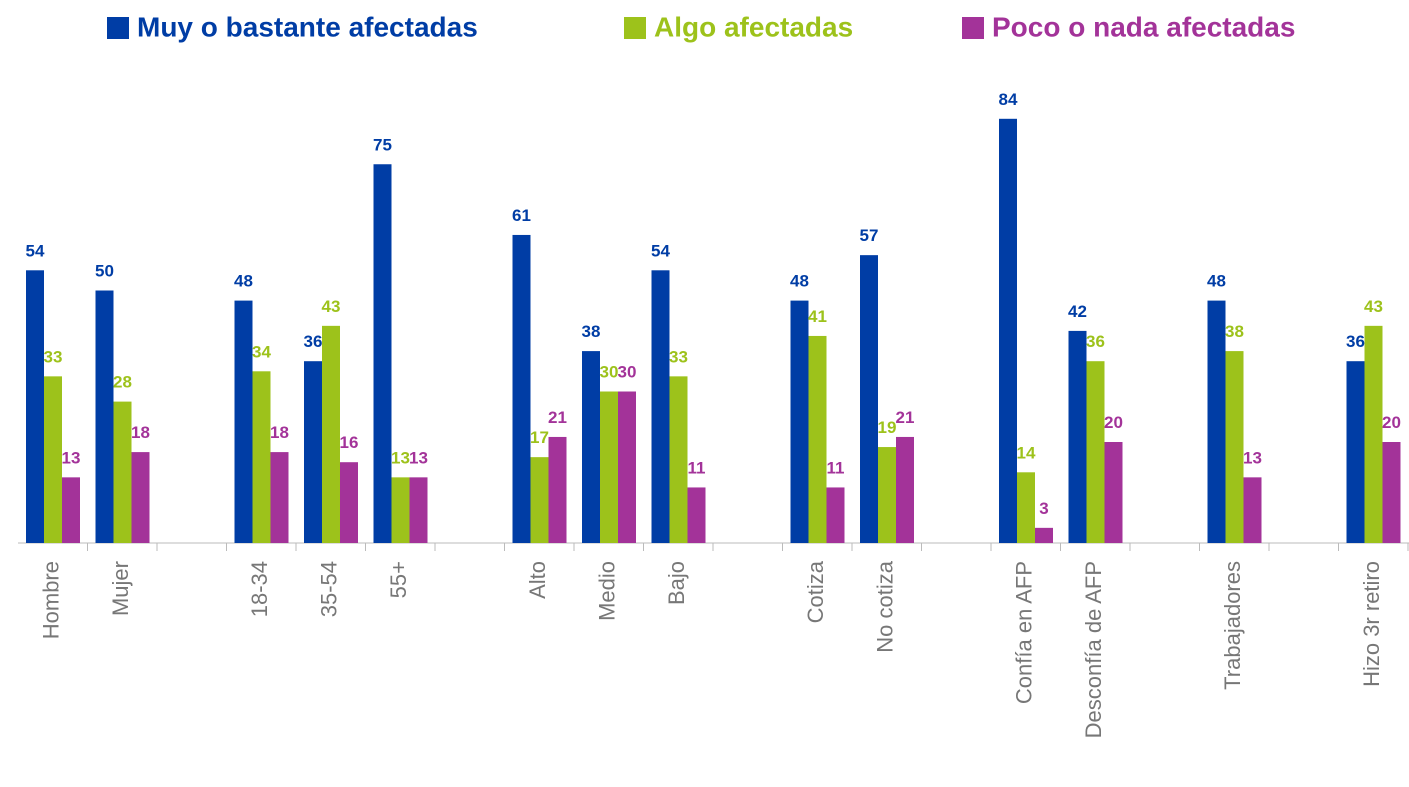 This screenshot has width=1409, height=787. Describe the element at coordinates (753, 26) in the screenshot. I see `legend-label: Algo afectadas` at that location.